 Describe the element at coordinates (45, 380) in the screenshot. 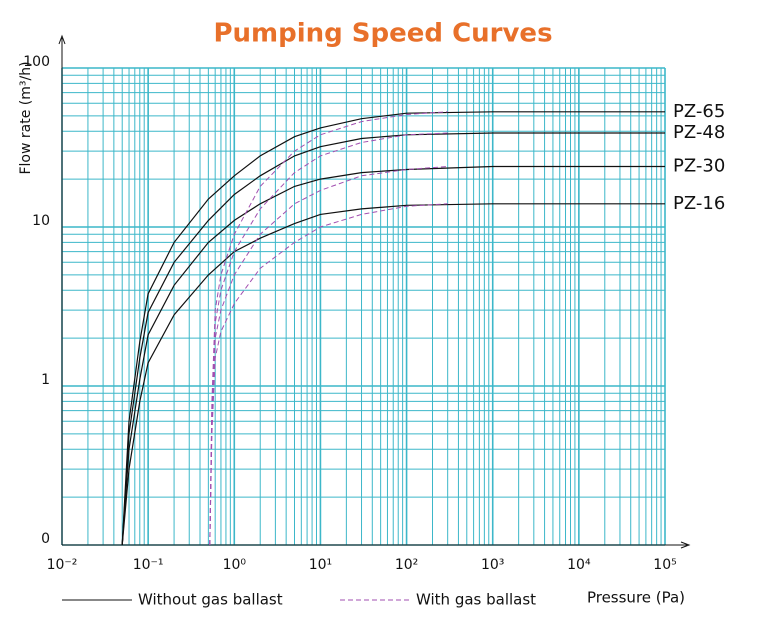

I see `y-tick-label: 1` at that location.